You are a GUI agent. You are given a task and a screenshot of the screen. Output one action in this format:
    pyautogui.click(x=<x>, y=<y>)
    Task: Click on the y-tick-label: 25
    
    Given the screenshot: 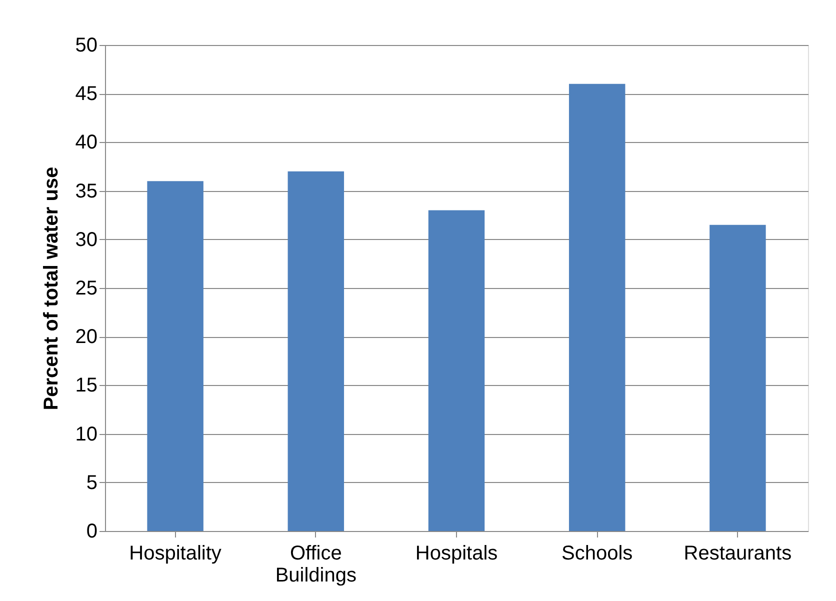 What is the action you would take?
    pyautogui.click(x=86, y=289)
    